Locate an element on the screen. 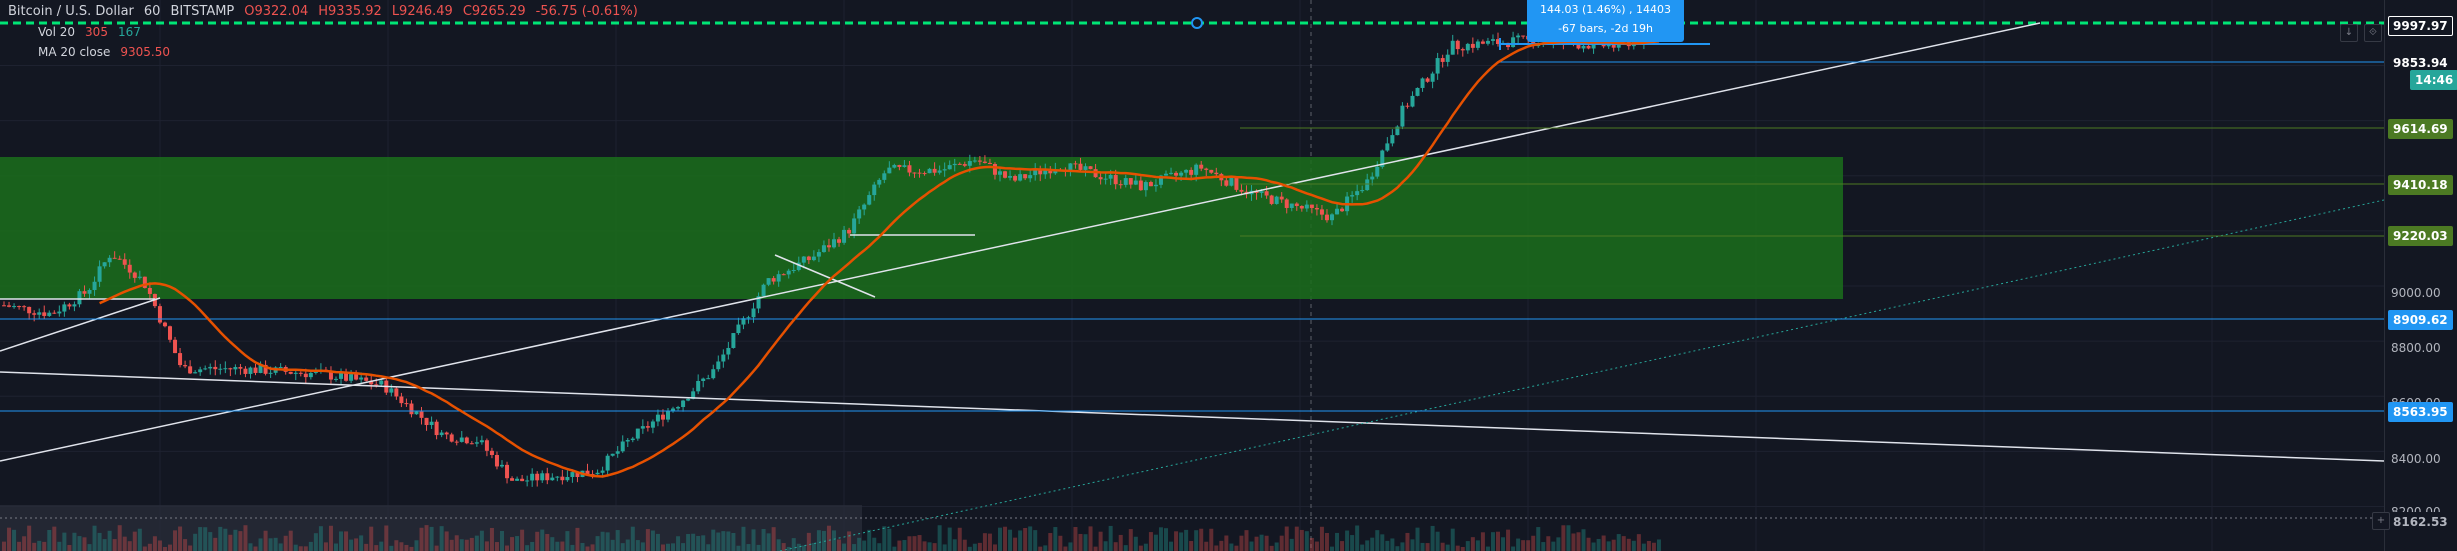  symbol-name: Bitcoin / U.S. Dollar is located at coordinates (71, 11).